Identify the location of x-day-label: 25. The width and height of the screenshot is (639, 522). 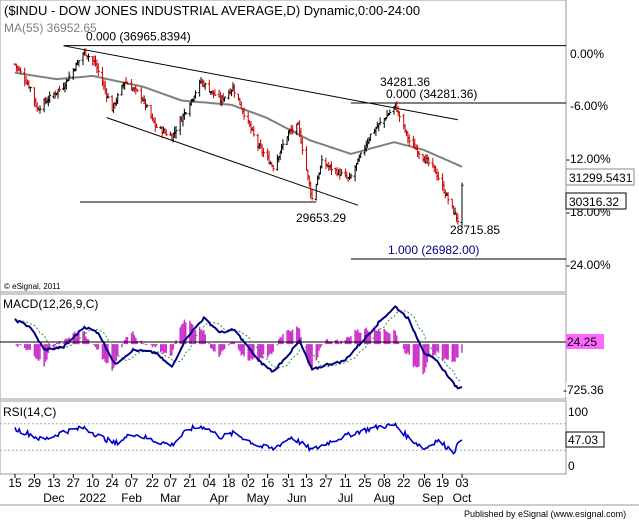
(365, 483).